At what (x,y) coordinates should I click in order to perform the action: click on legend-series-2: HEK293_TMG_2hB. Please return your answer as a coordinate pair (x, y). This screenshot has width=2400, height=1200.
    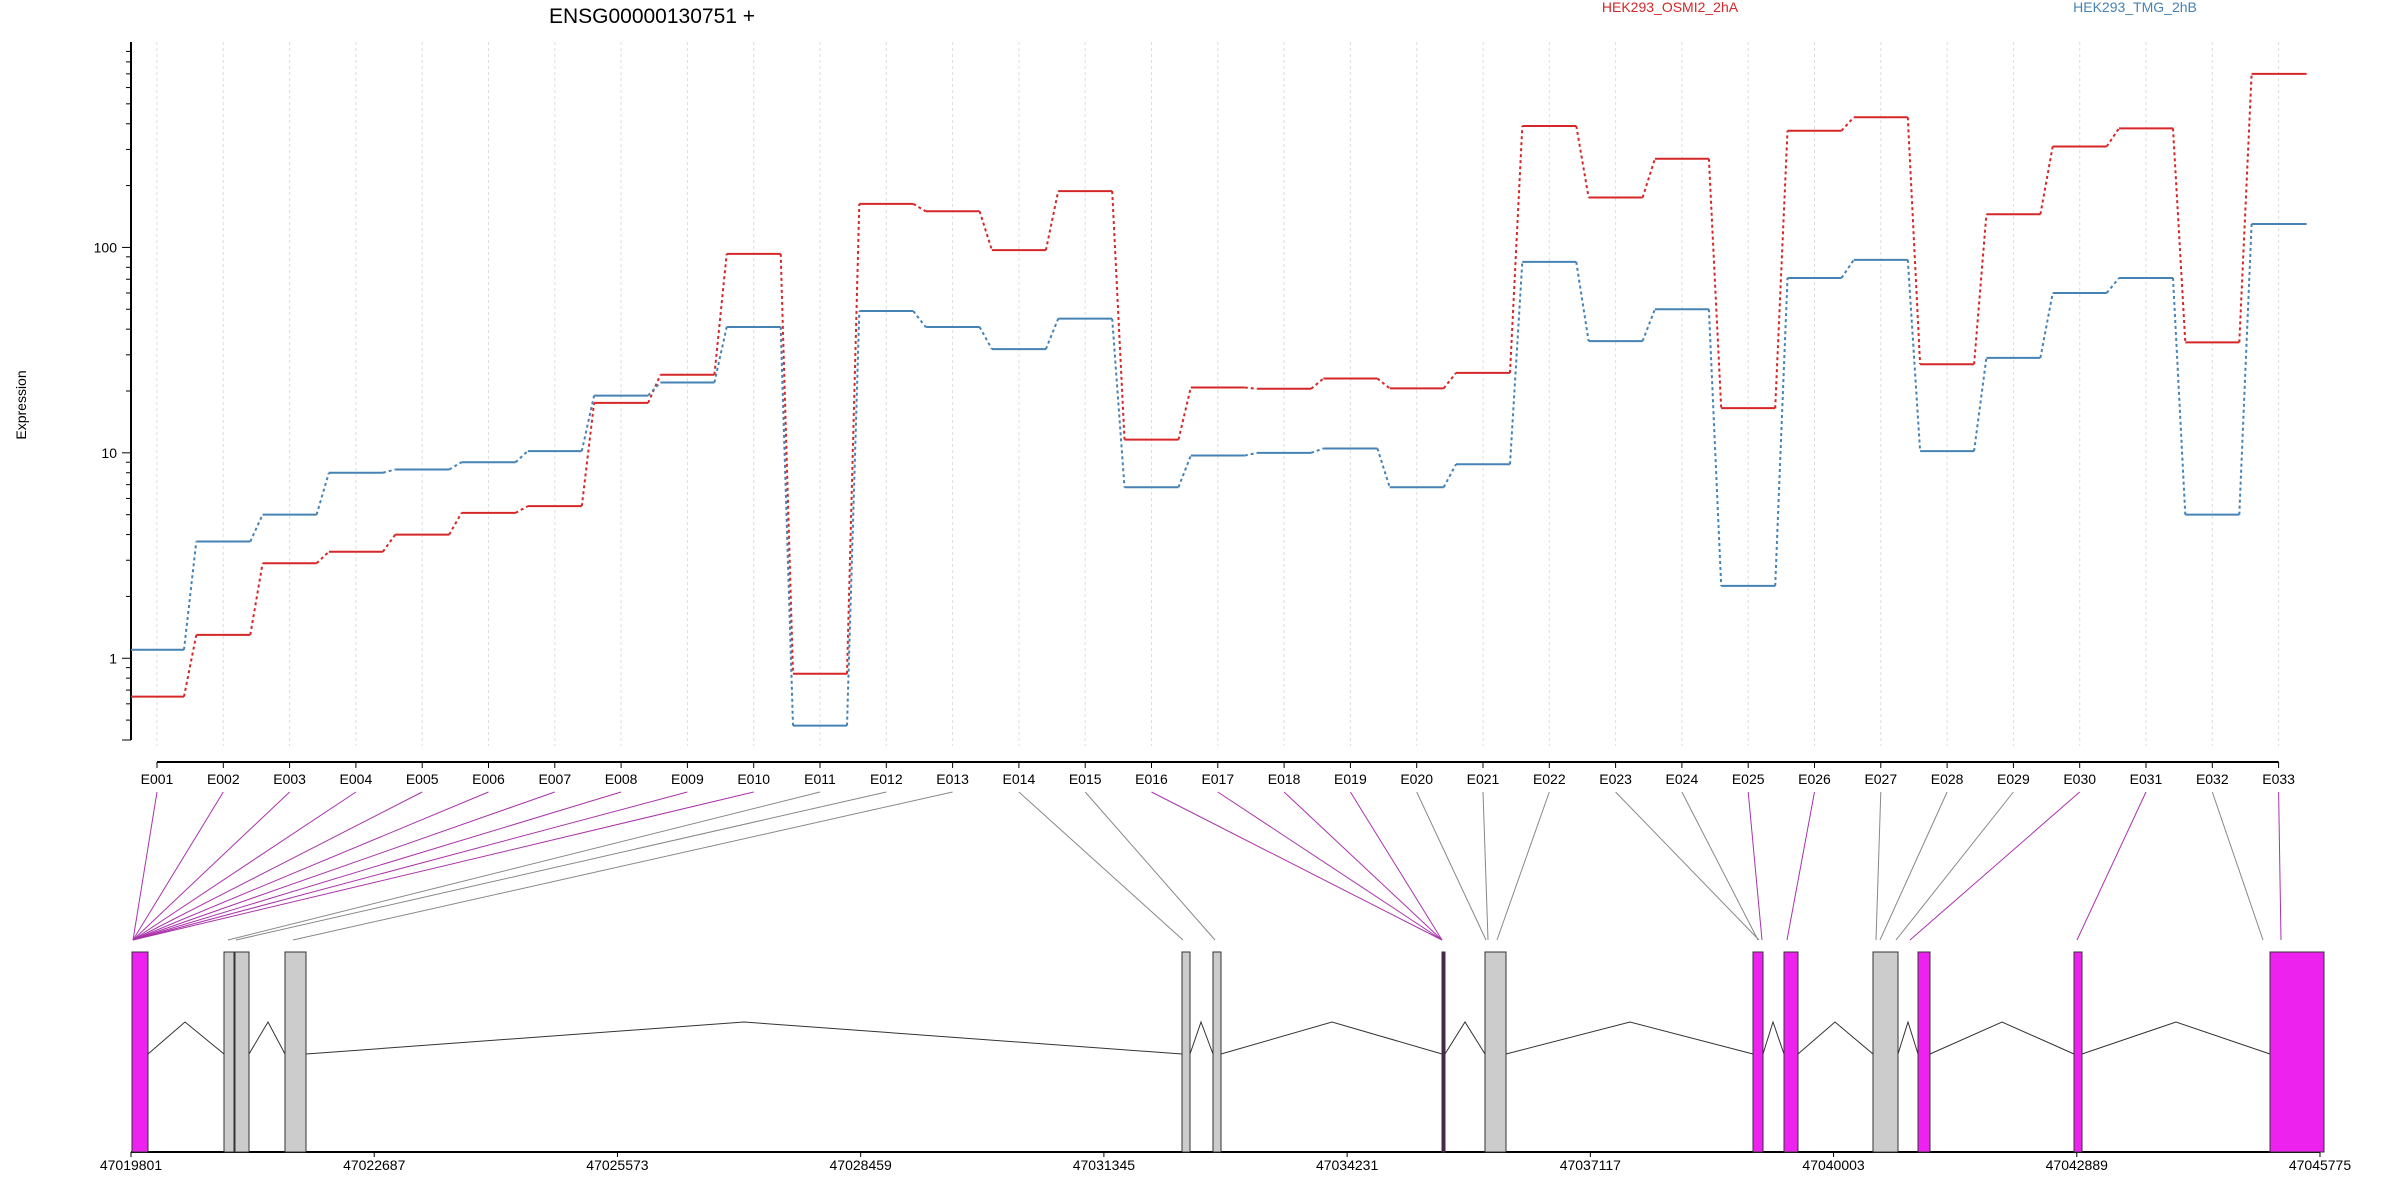
    Looking at the image, I should click on (2135, 7).